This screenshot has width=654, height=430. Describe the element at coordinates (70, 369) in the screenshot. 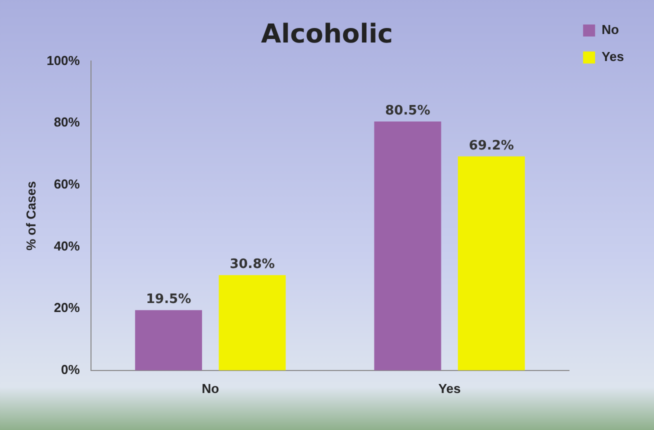

I see `y-tick-label: 0%` at that location.